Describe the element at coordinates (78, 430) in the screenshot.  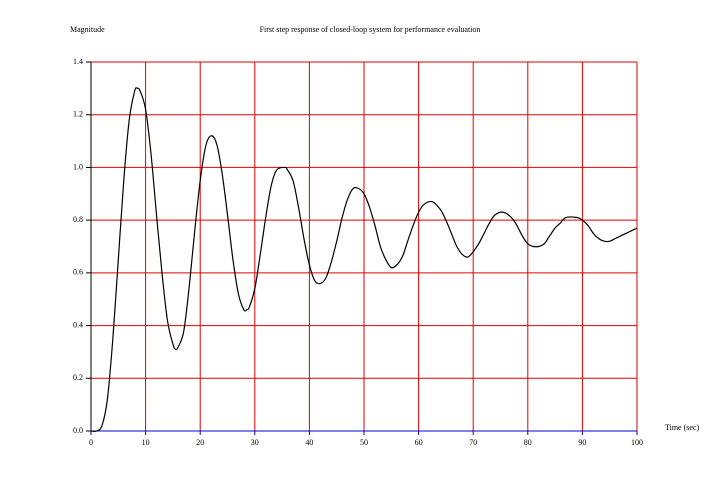
I see `y-tick-label: 0.0` at that location.